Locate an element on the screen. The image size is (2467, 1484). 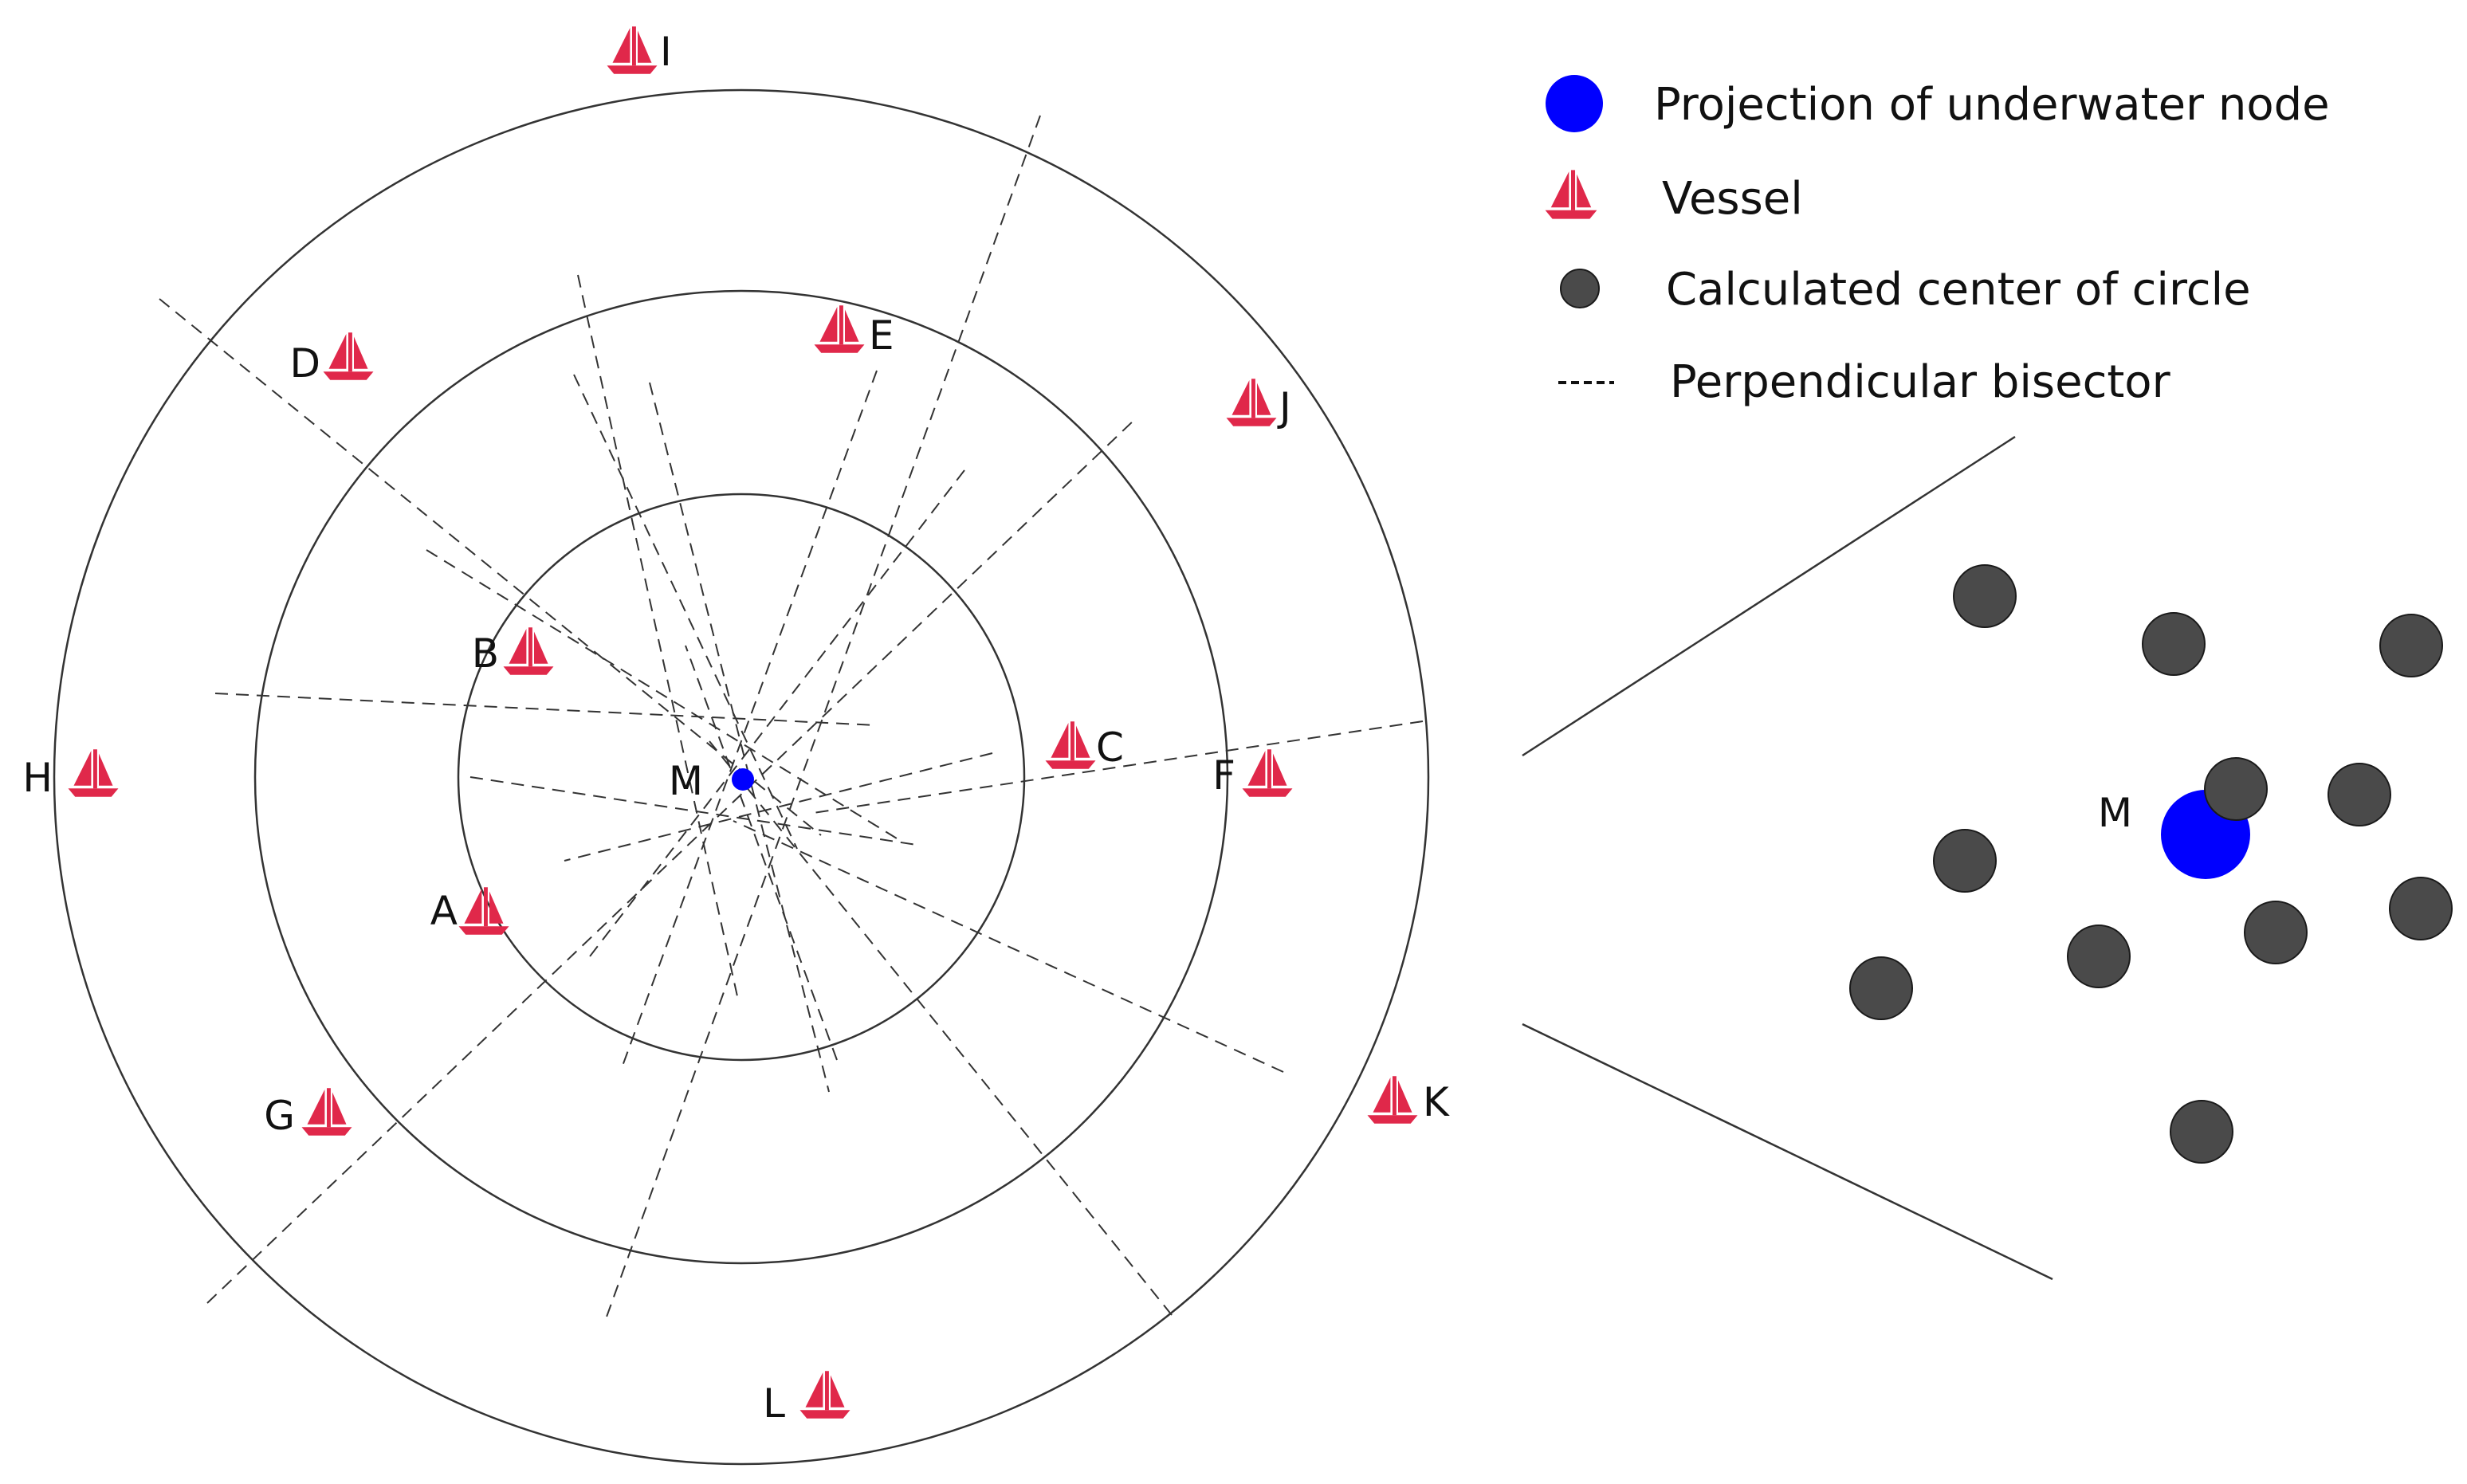
inner-circle is located at coordinates (741, 777).